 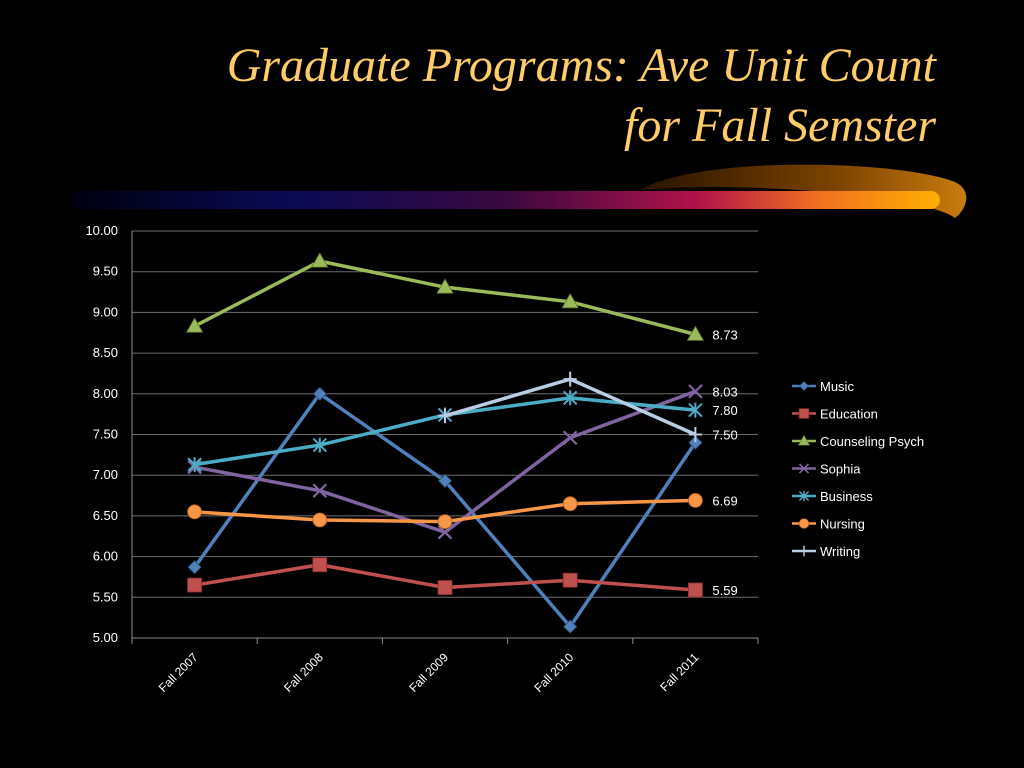 I want to click on legend-marker-sophia, so click(x=804, y=468).